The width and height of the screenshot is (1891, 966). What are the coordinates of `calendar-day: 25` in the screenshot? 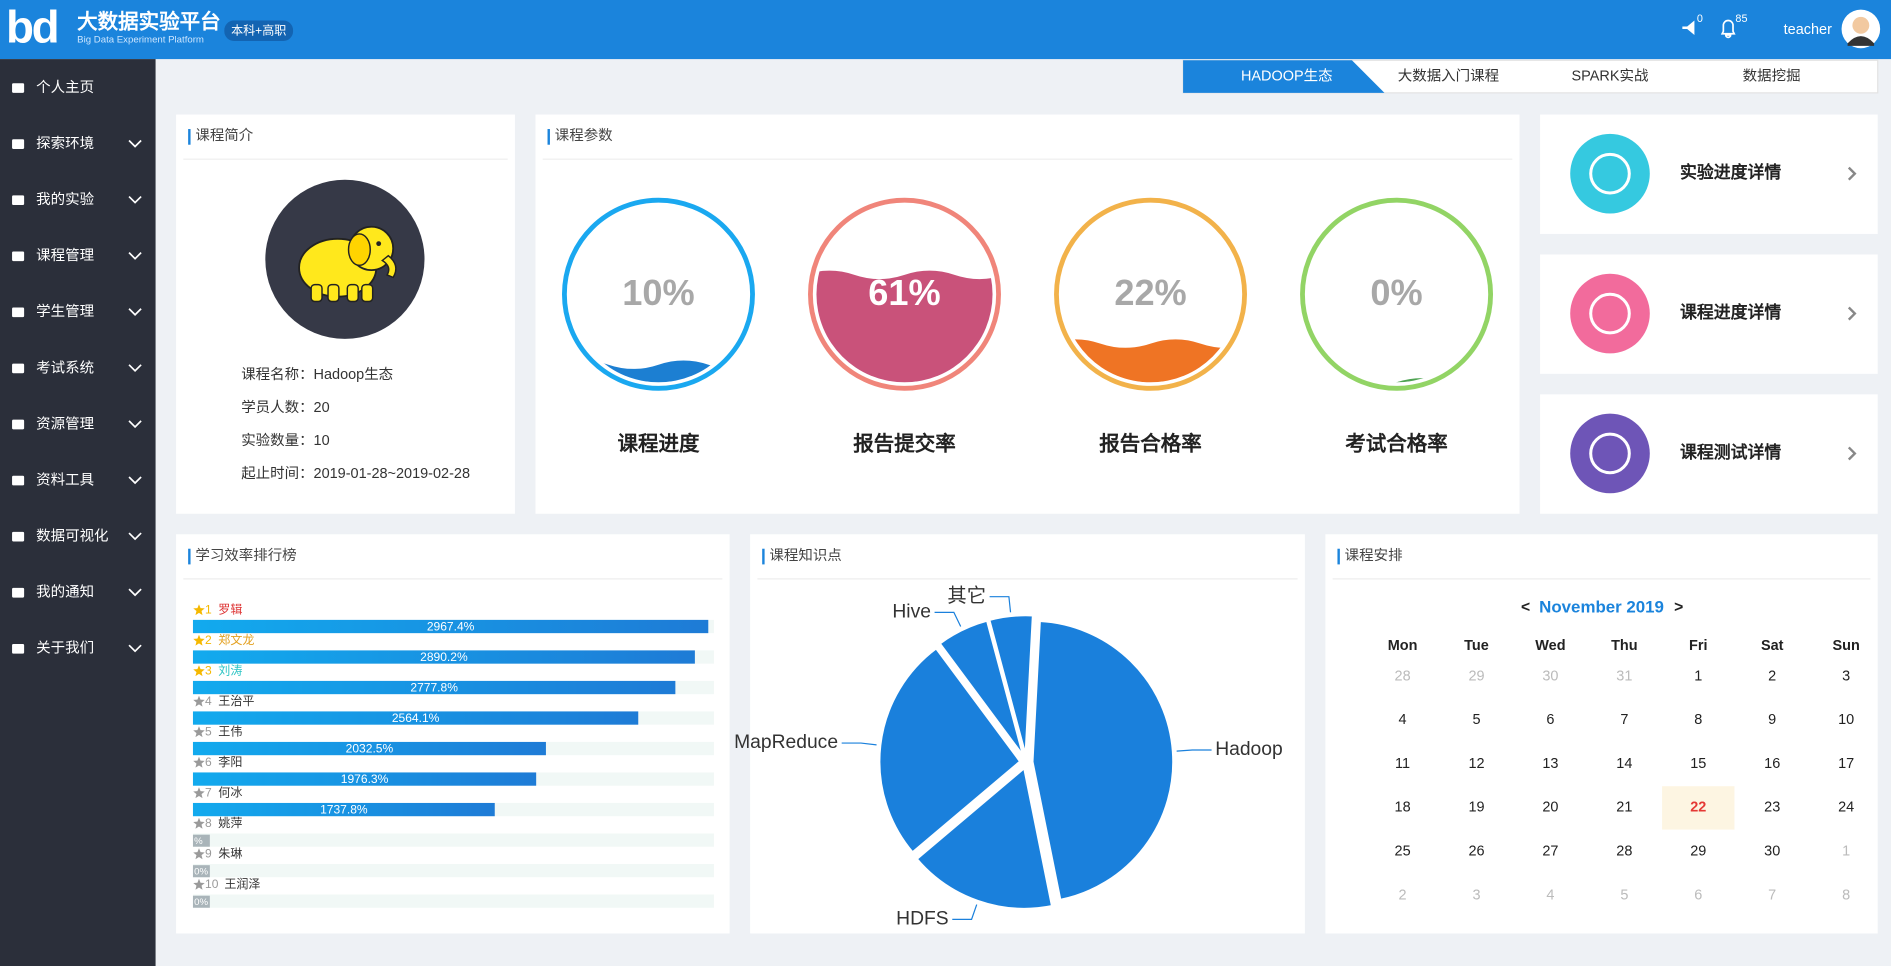 It's located at (1403, 852).